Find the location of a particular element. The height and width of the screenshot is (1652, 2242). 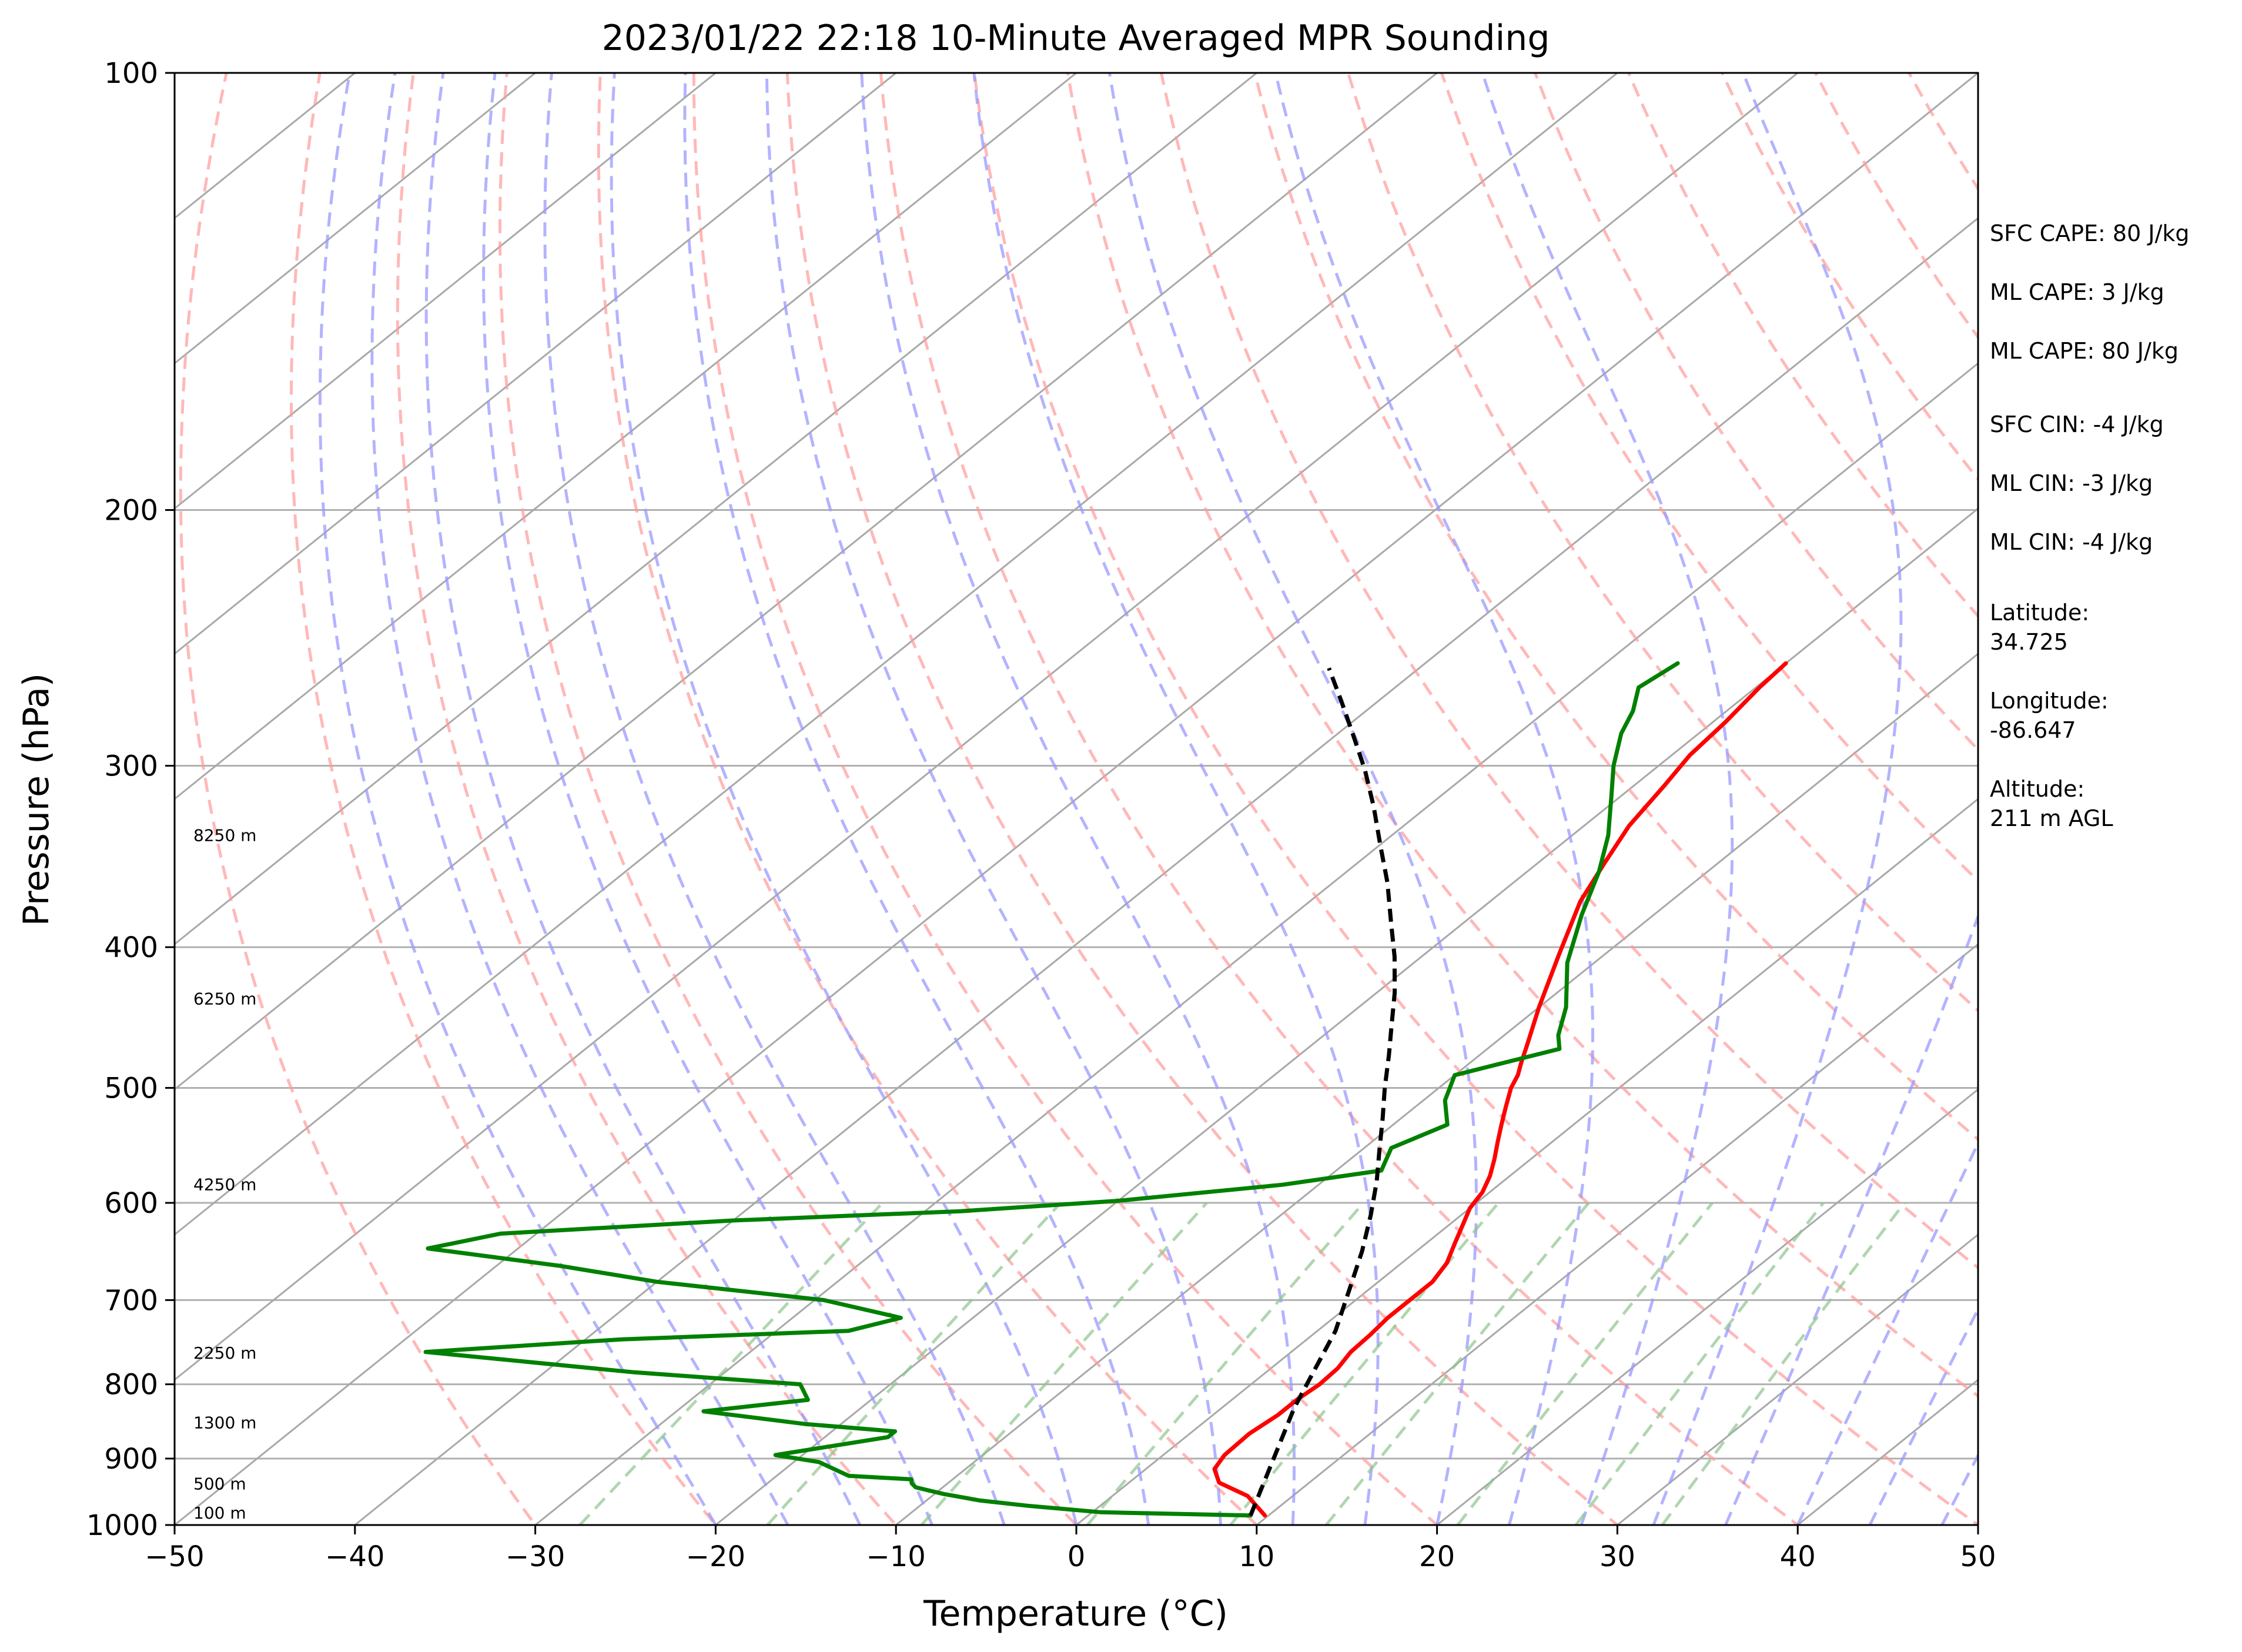

stats-line: 34.725 is located at coordinates (2029, 642).